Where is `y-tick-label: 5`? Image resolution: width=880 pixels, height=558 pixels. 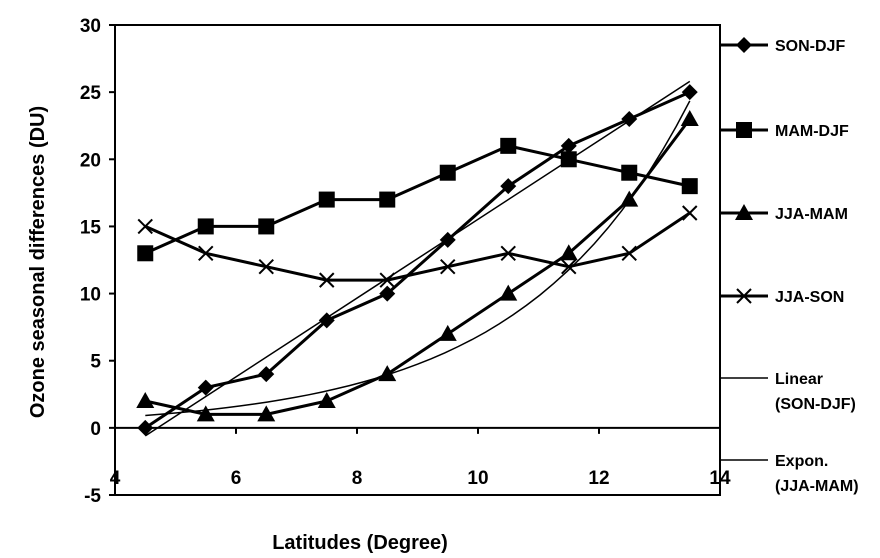
y-tick-label: 5 is located at coordinates (95, 362).